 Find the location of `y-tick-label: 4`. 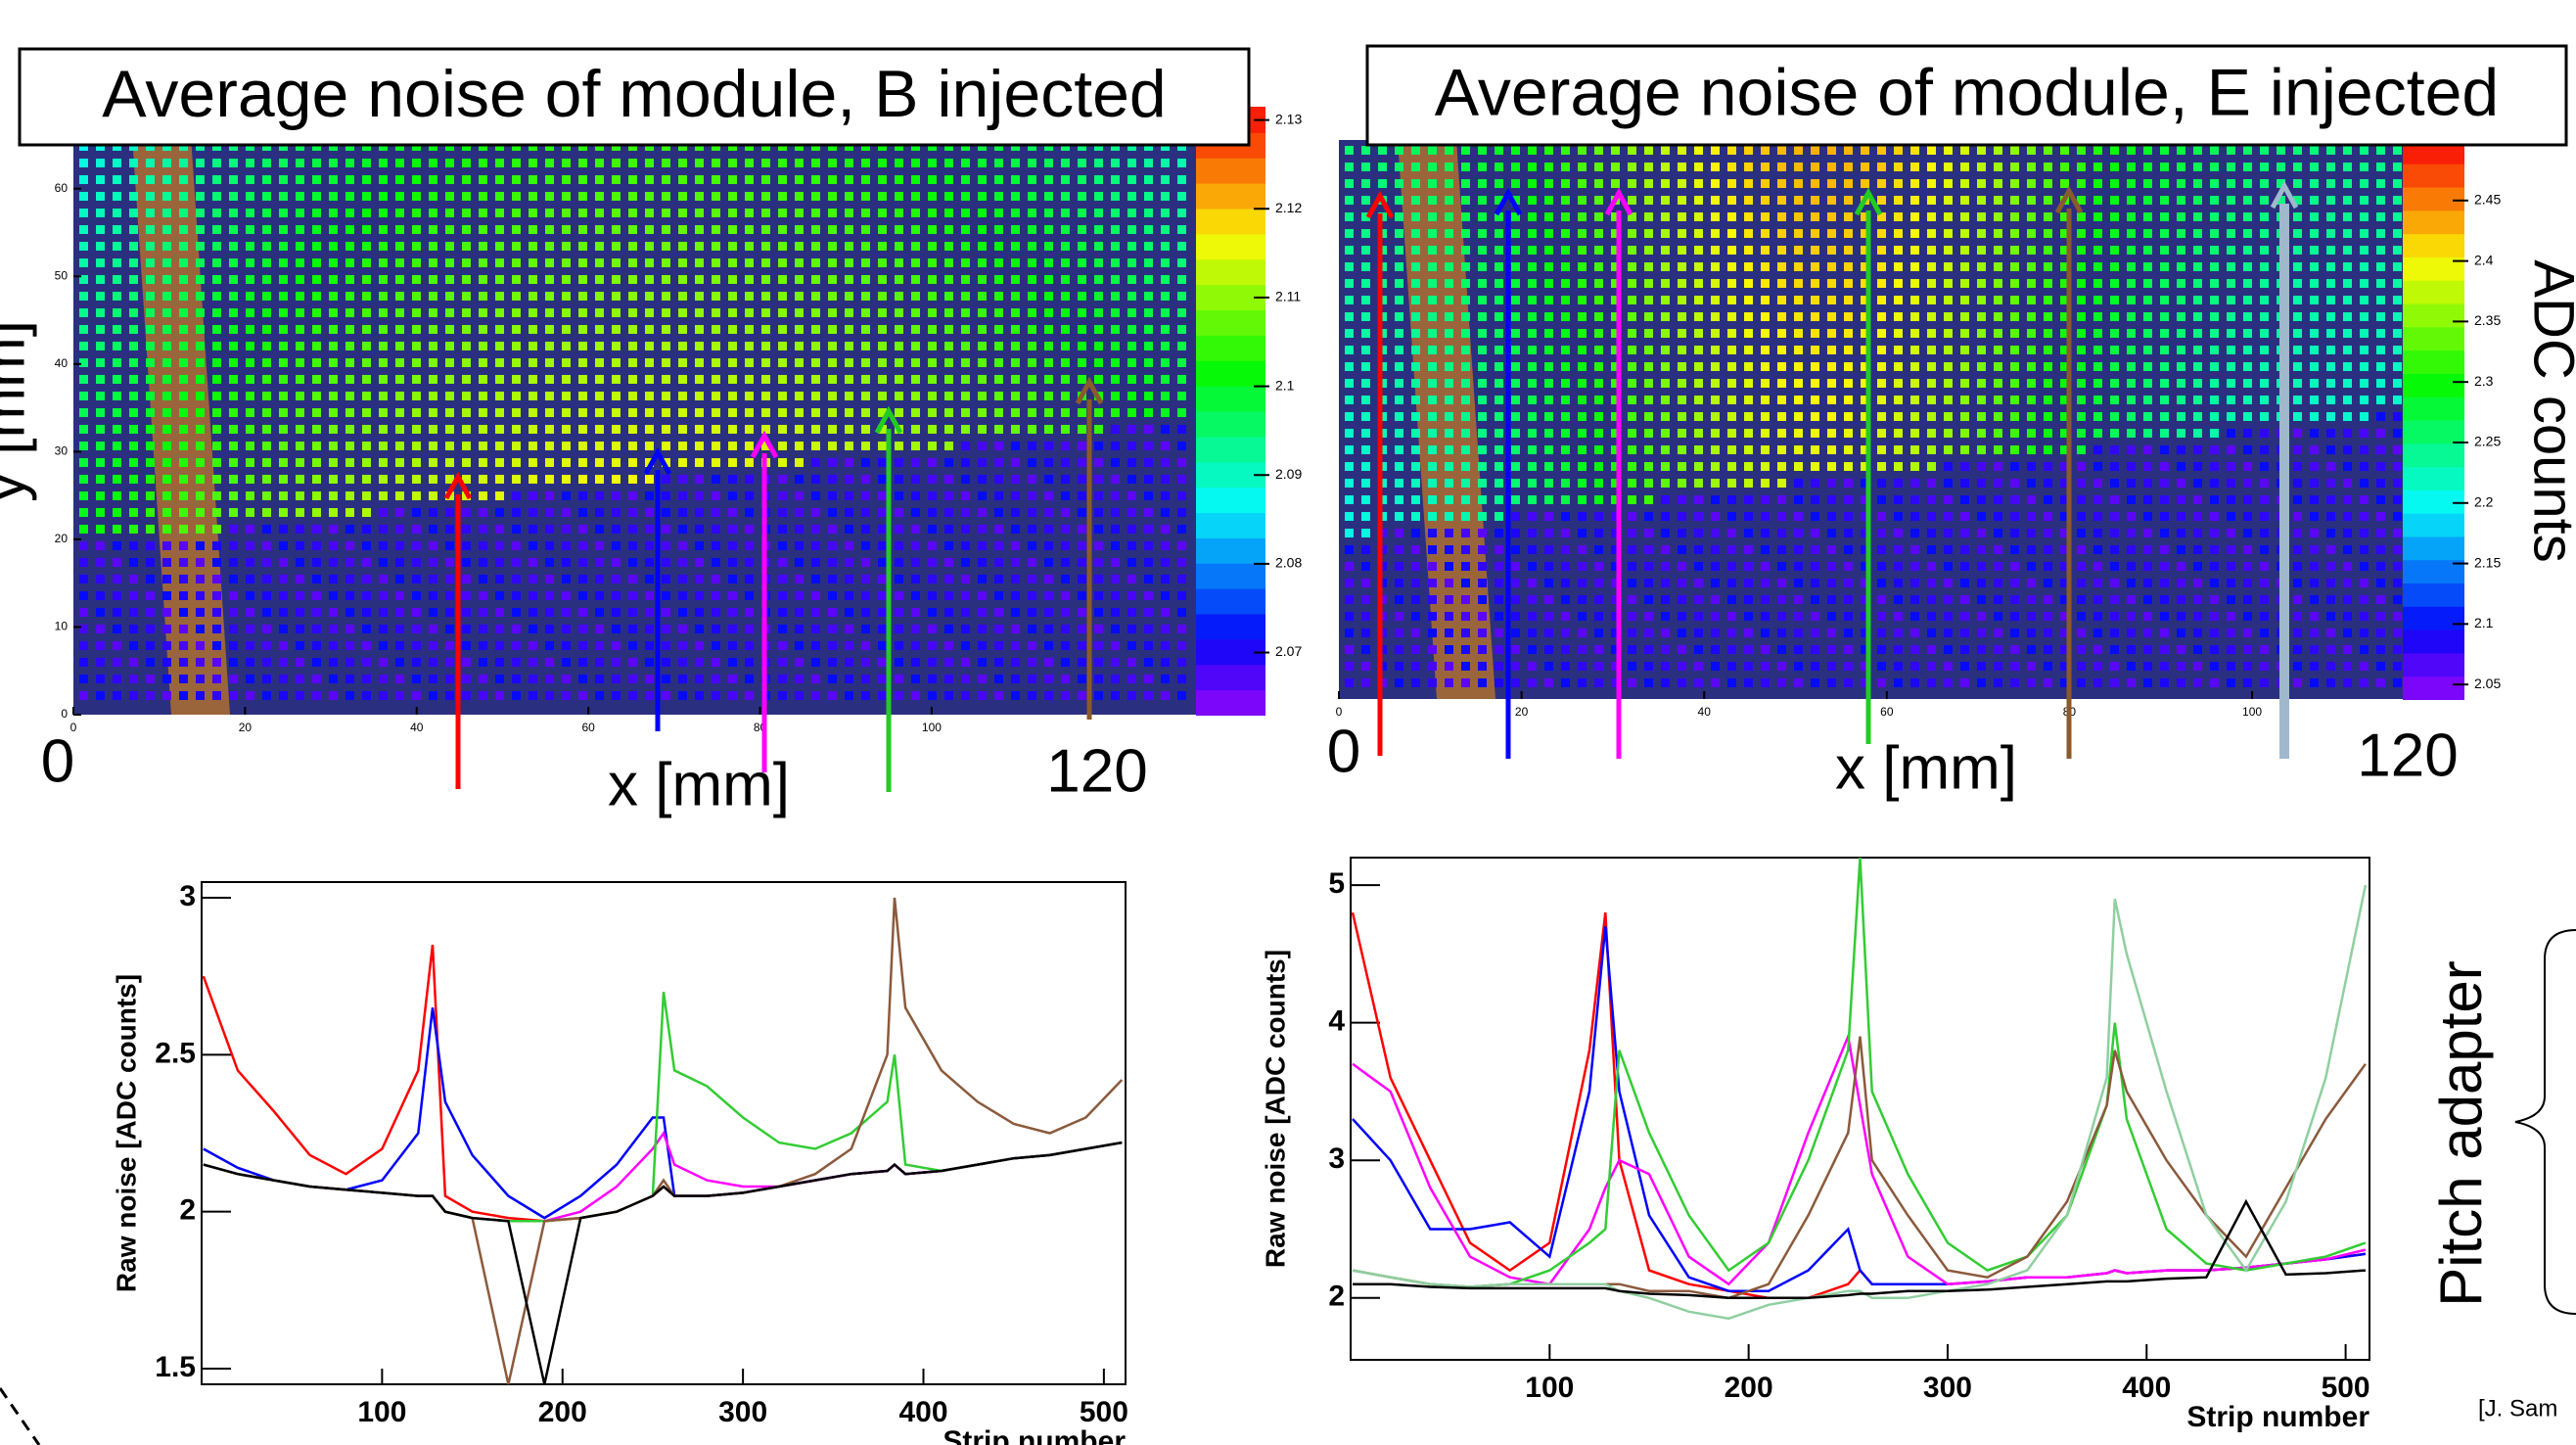

y-tick-label: 4 is located at coordinates (1336, 1021).